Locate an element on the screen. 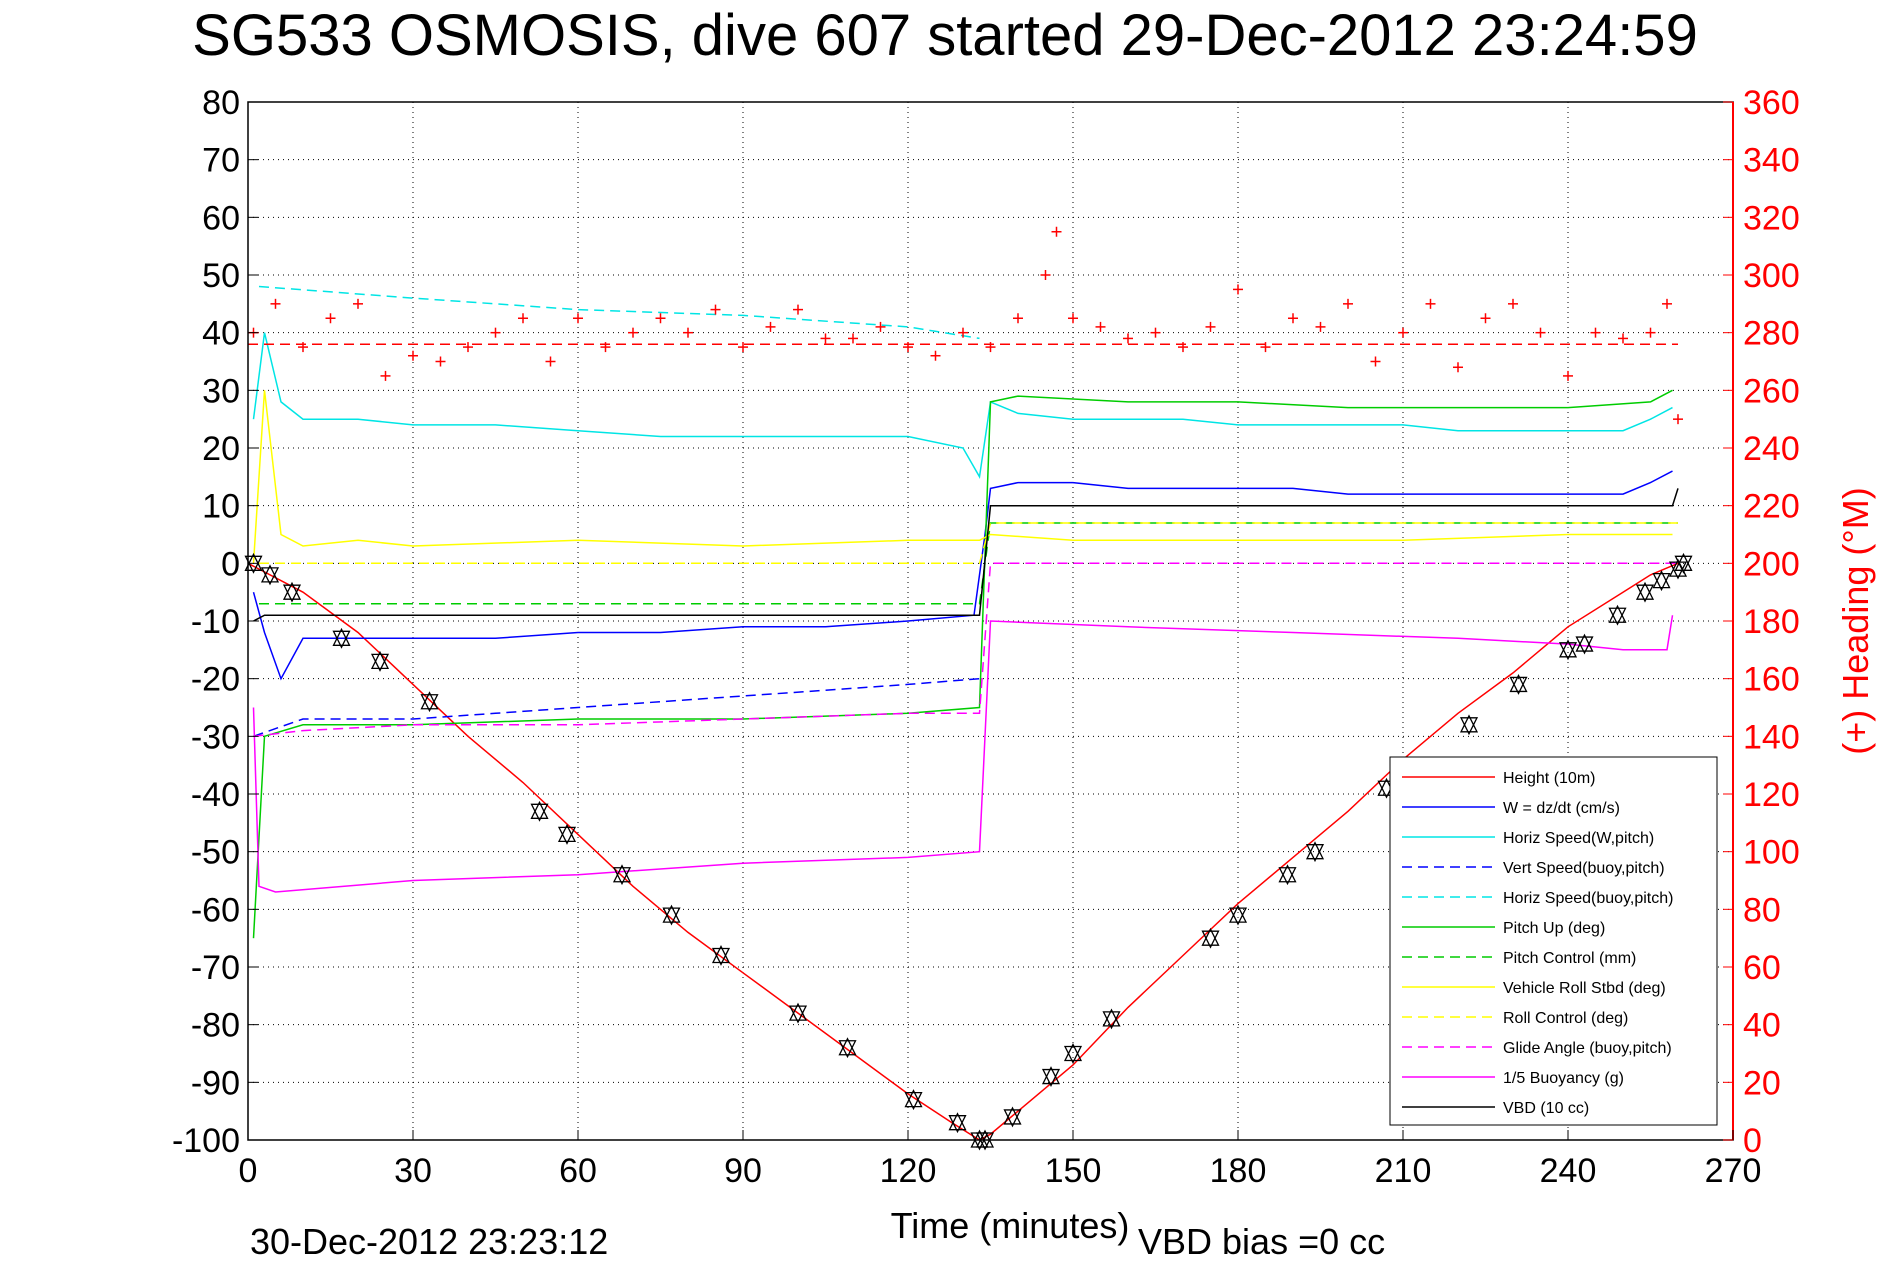 The height and width of the screenshot is (1262, 1891). right-tick-label: 320 is located at coordinates (1771, 218).